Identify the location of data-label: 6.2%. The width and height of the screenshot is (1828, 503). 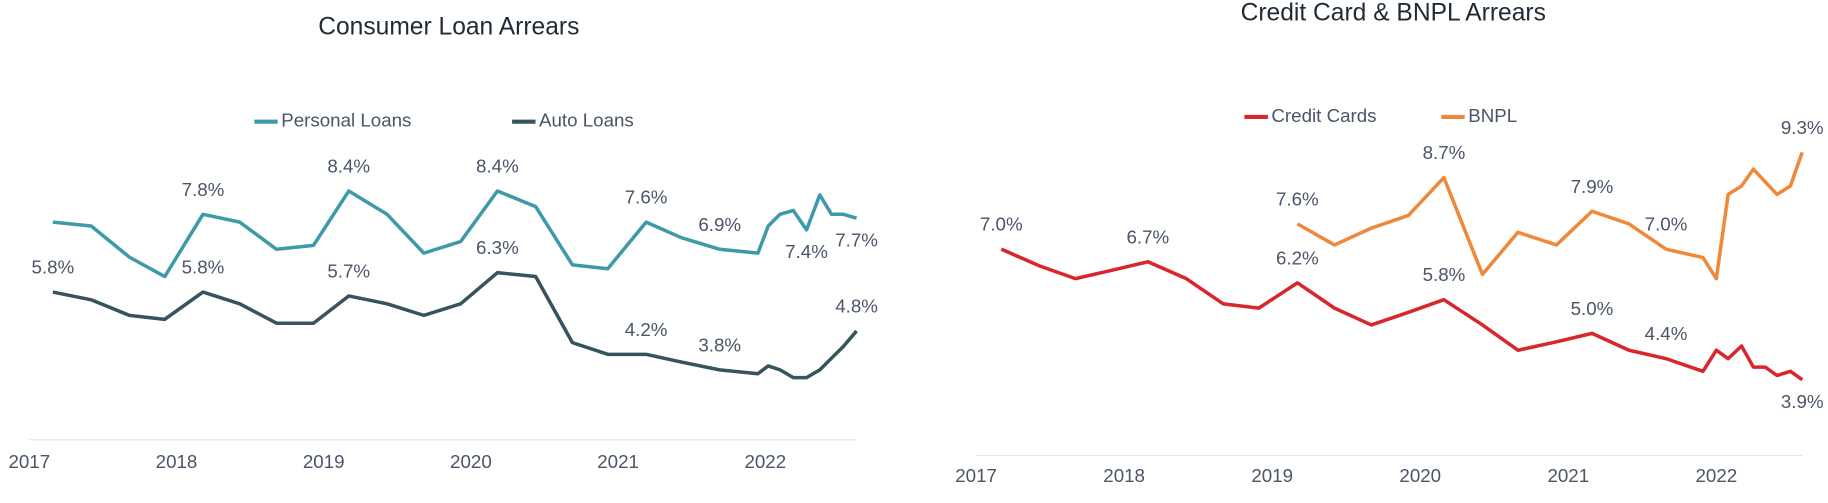
(1297, 257).